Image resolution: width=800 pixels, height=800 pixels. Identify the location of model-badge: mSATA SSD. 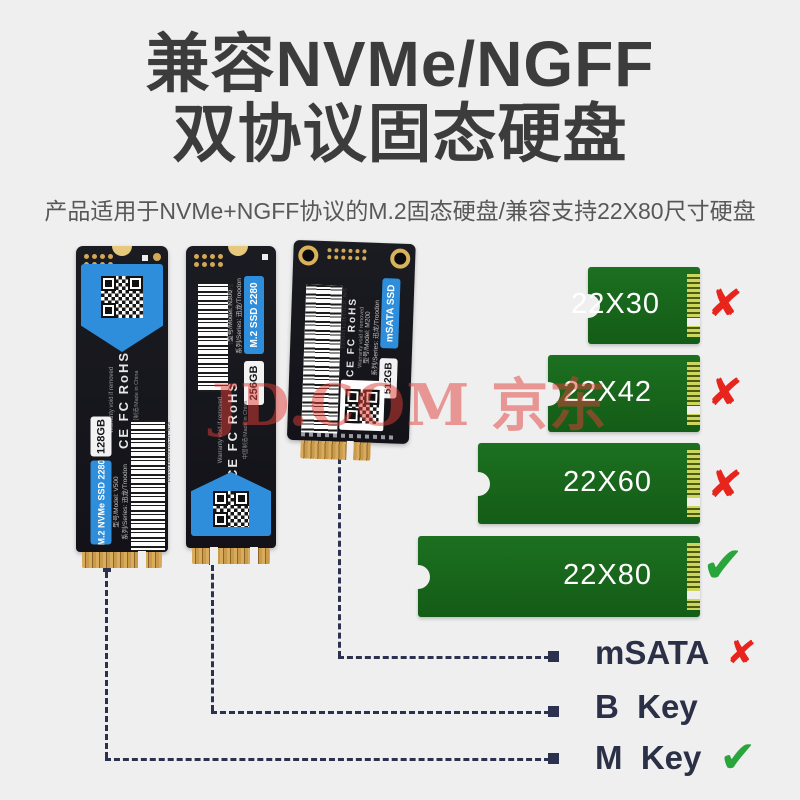
(390, 313).